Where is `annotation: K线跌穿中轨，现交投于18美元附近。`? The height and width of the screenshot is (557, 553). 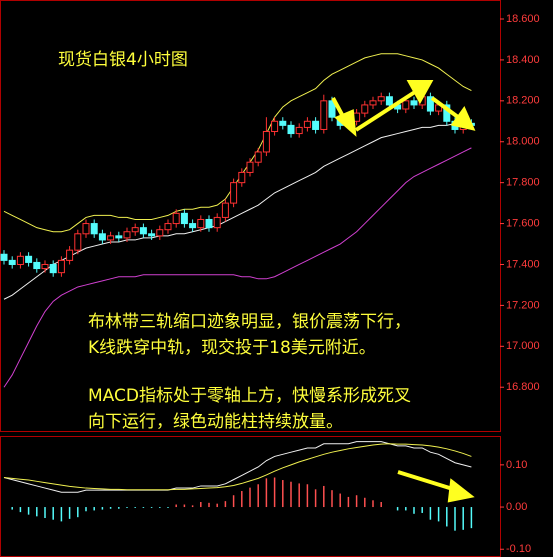
annotation: K线跌穿中轨，现交投于18美元附近。 is located at coordinates (232, 348).